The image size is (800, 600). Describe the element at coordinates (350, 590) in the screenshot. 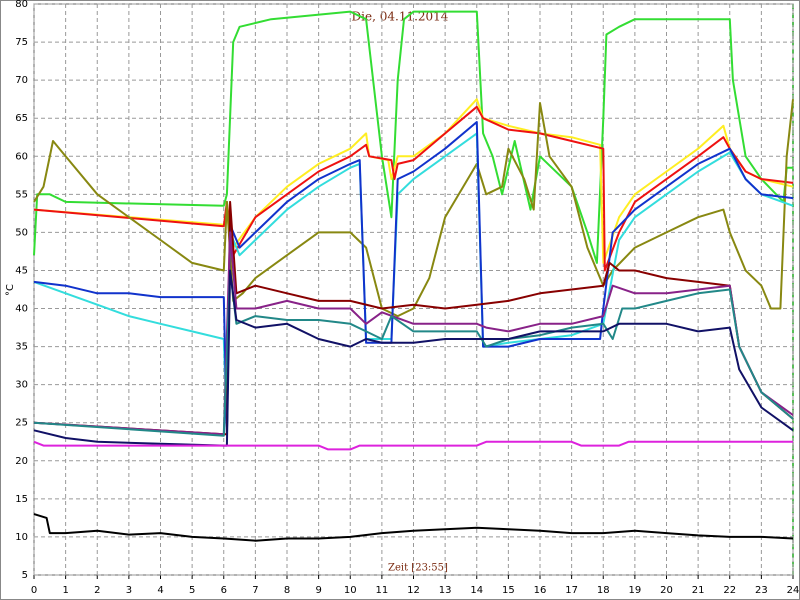

I see `x-tick-label: 10` at that location.